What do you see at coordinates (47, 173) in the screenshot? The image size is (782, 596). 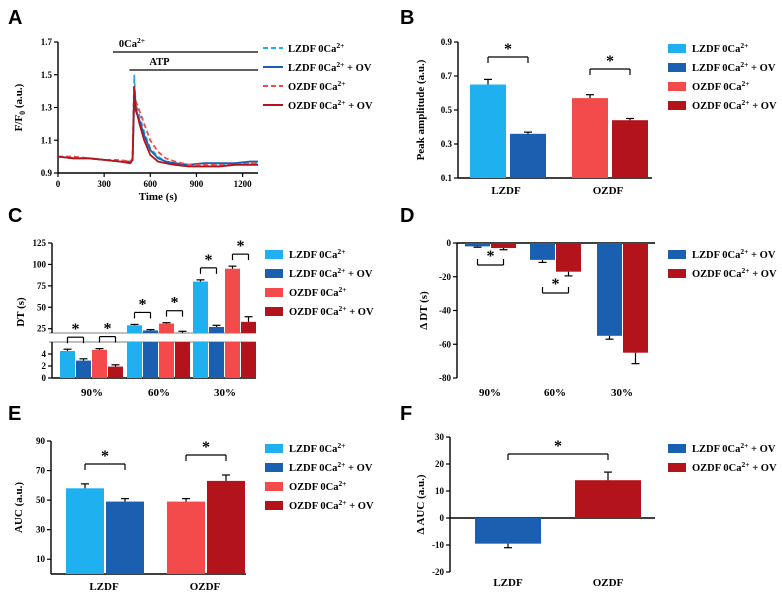 I see `panel-a-ytick-label-0: 0.9` at bounding box center [47, 173].